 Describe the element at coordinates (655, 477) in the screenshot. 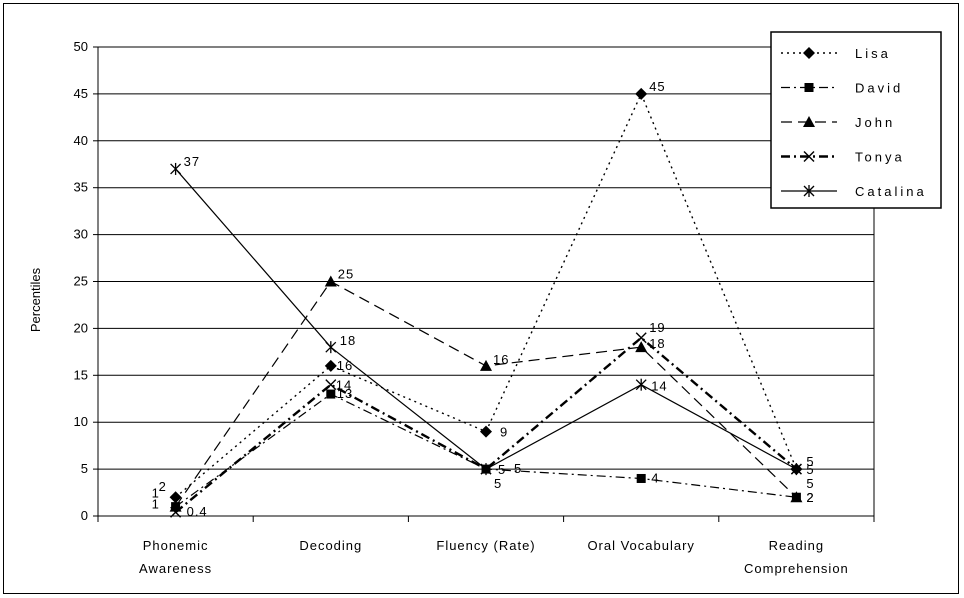

I see `data-label: 4` at that location.